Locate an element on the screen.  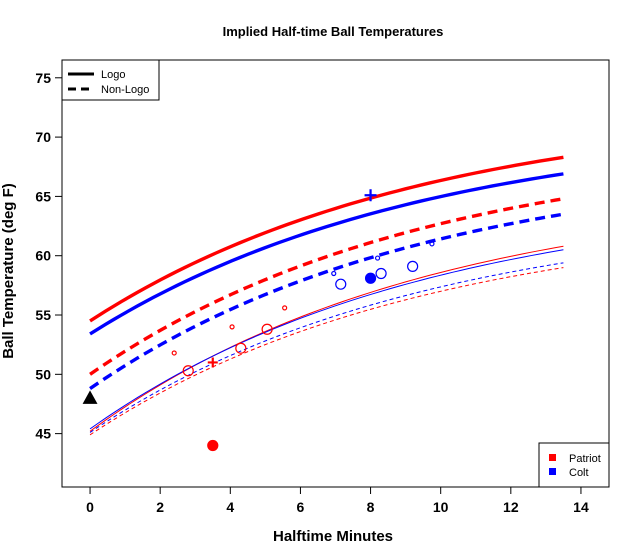
x-tick-label: 0 is located at coordinates (90, 507).